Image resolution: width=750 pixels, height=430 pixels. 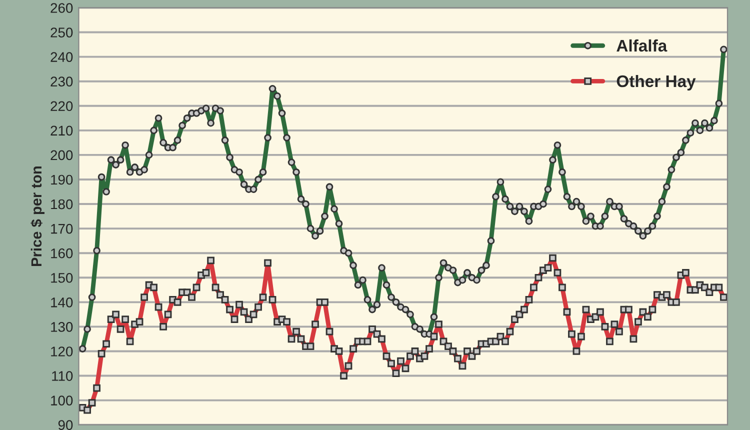 What do you see at coordinates (642, 45) in the screenshot?
I see `legend-label: Alfalfa` at bounding box center [642, 45].